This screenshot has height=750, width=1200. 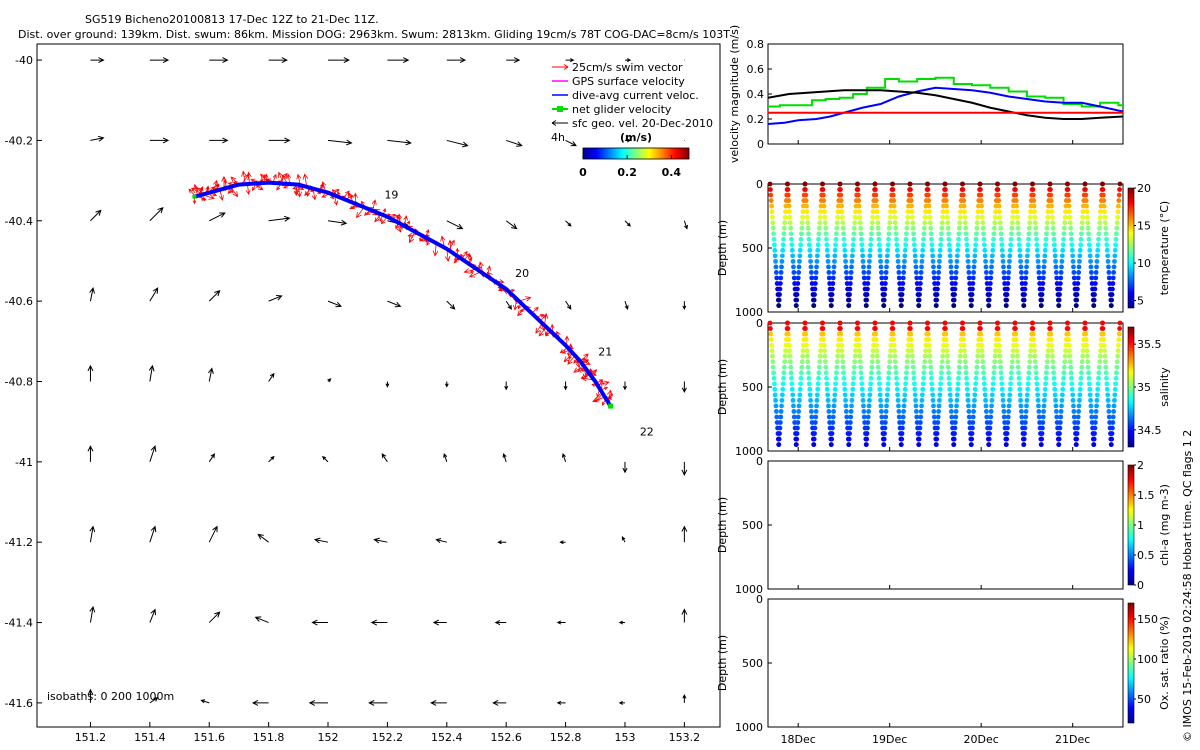 I want to click on depth-axes-box, so click(x=945, y=525).